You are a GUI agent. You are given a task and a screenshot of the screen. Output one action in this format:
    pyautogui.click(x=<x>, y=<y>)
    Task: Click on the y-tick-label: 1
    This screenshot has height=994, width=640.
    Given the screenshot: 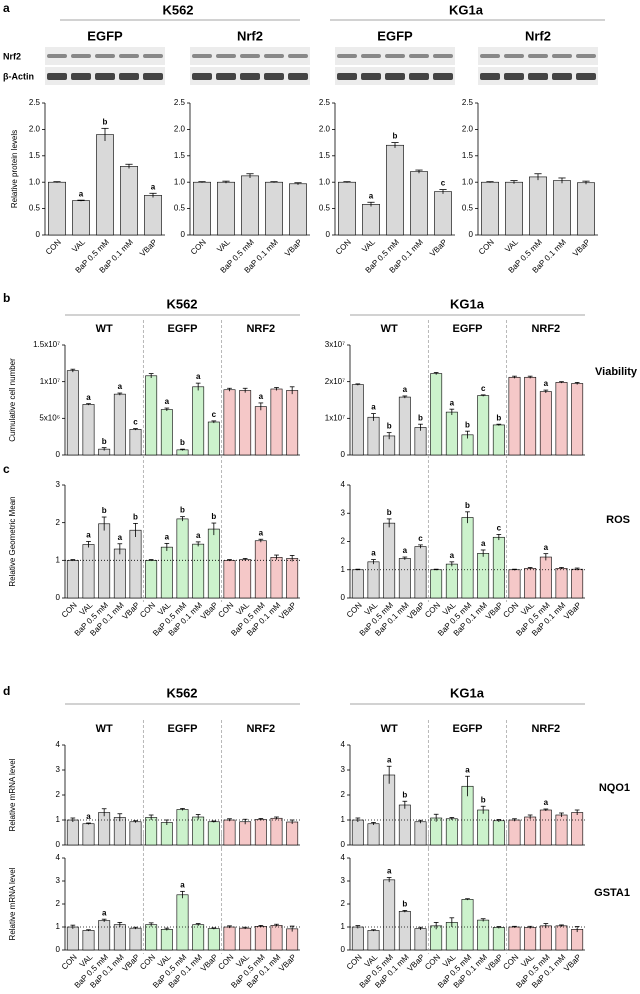 What is the action you would take?
    pyautogui.click(x=343, y=926)
    